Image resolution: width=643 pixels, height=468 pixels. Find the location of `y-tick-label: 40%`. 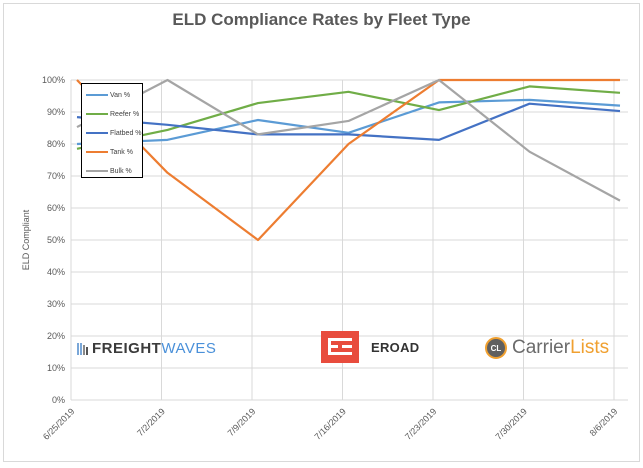

y-tick-label: 40% is located at coordinates (56, 272).